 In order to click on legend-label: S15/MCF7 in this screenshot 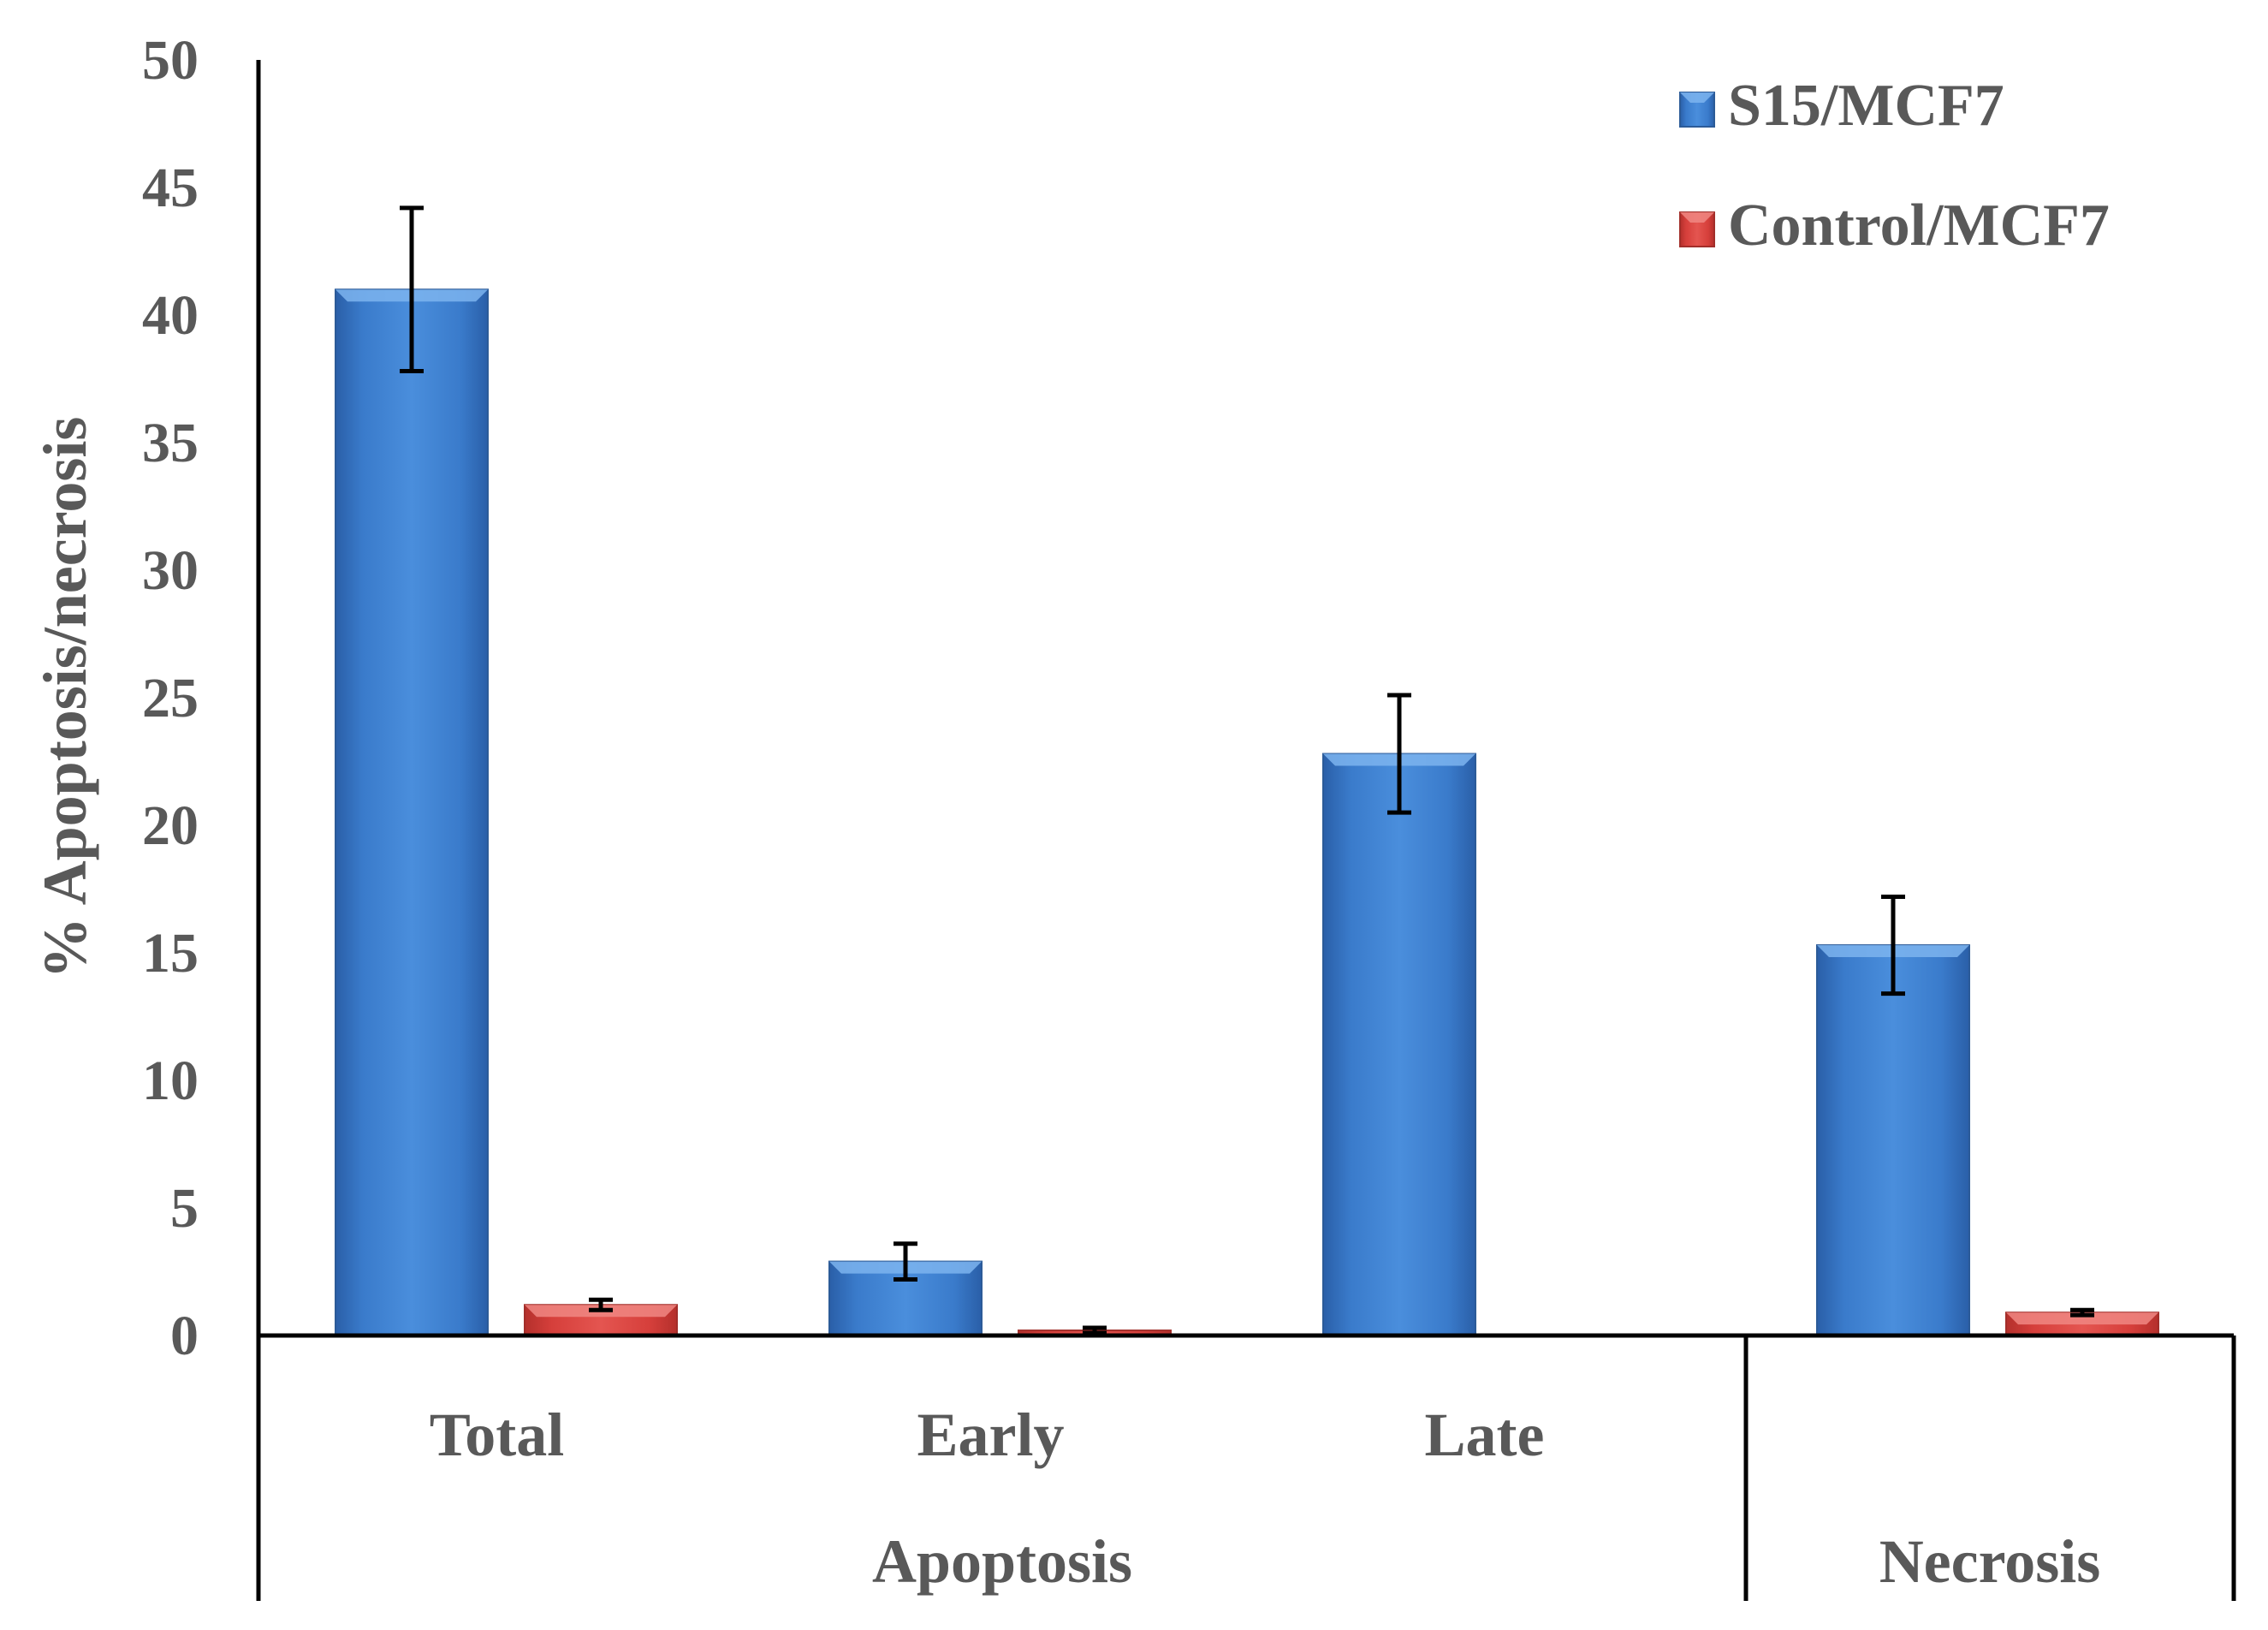, I will do `click(1866, 106)`.